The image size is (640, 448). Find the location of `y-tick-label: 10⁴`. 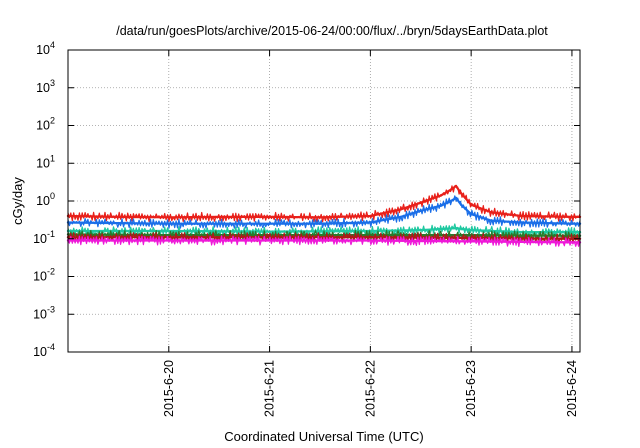

y-tick-label: 10⁴ is located at coordinates (45, 48).